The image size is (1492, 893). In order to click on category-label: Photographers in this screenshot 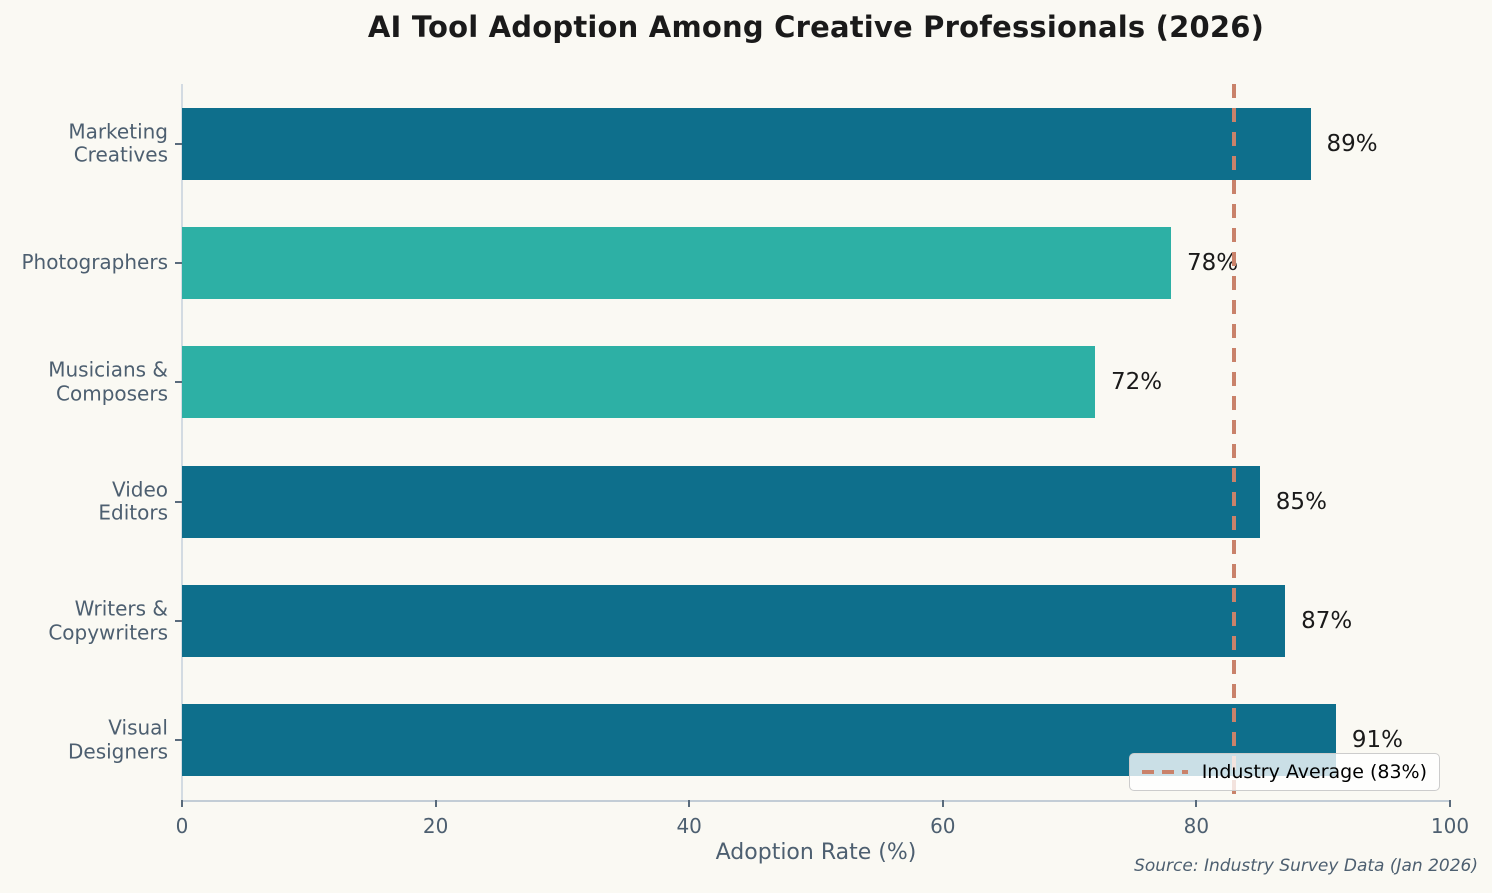, I will do `click(94, 262)`.